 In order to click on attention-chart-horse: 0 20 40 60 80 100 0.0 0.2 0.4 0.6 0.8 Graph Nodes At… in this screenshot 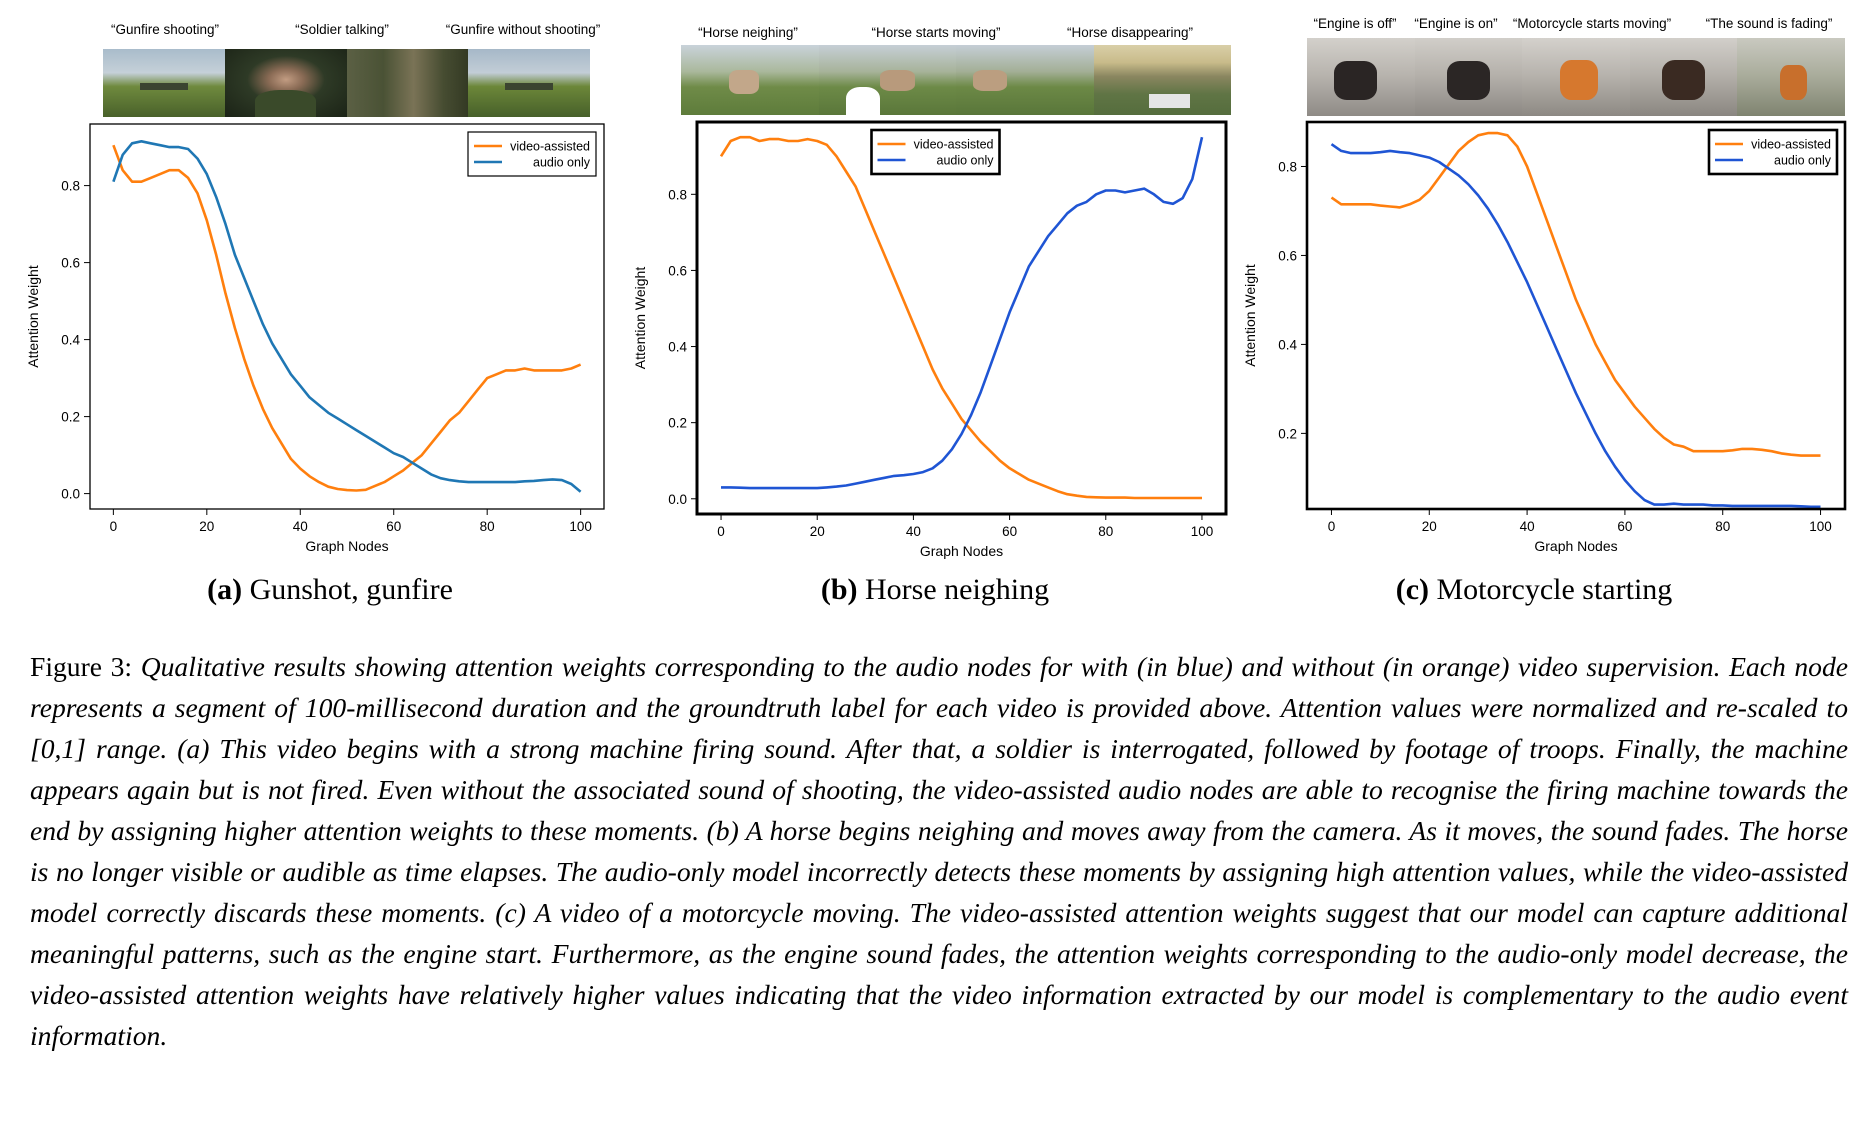, I will do `click(930, 339)`.